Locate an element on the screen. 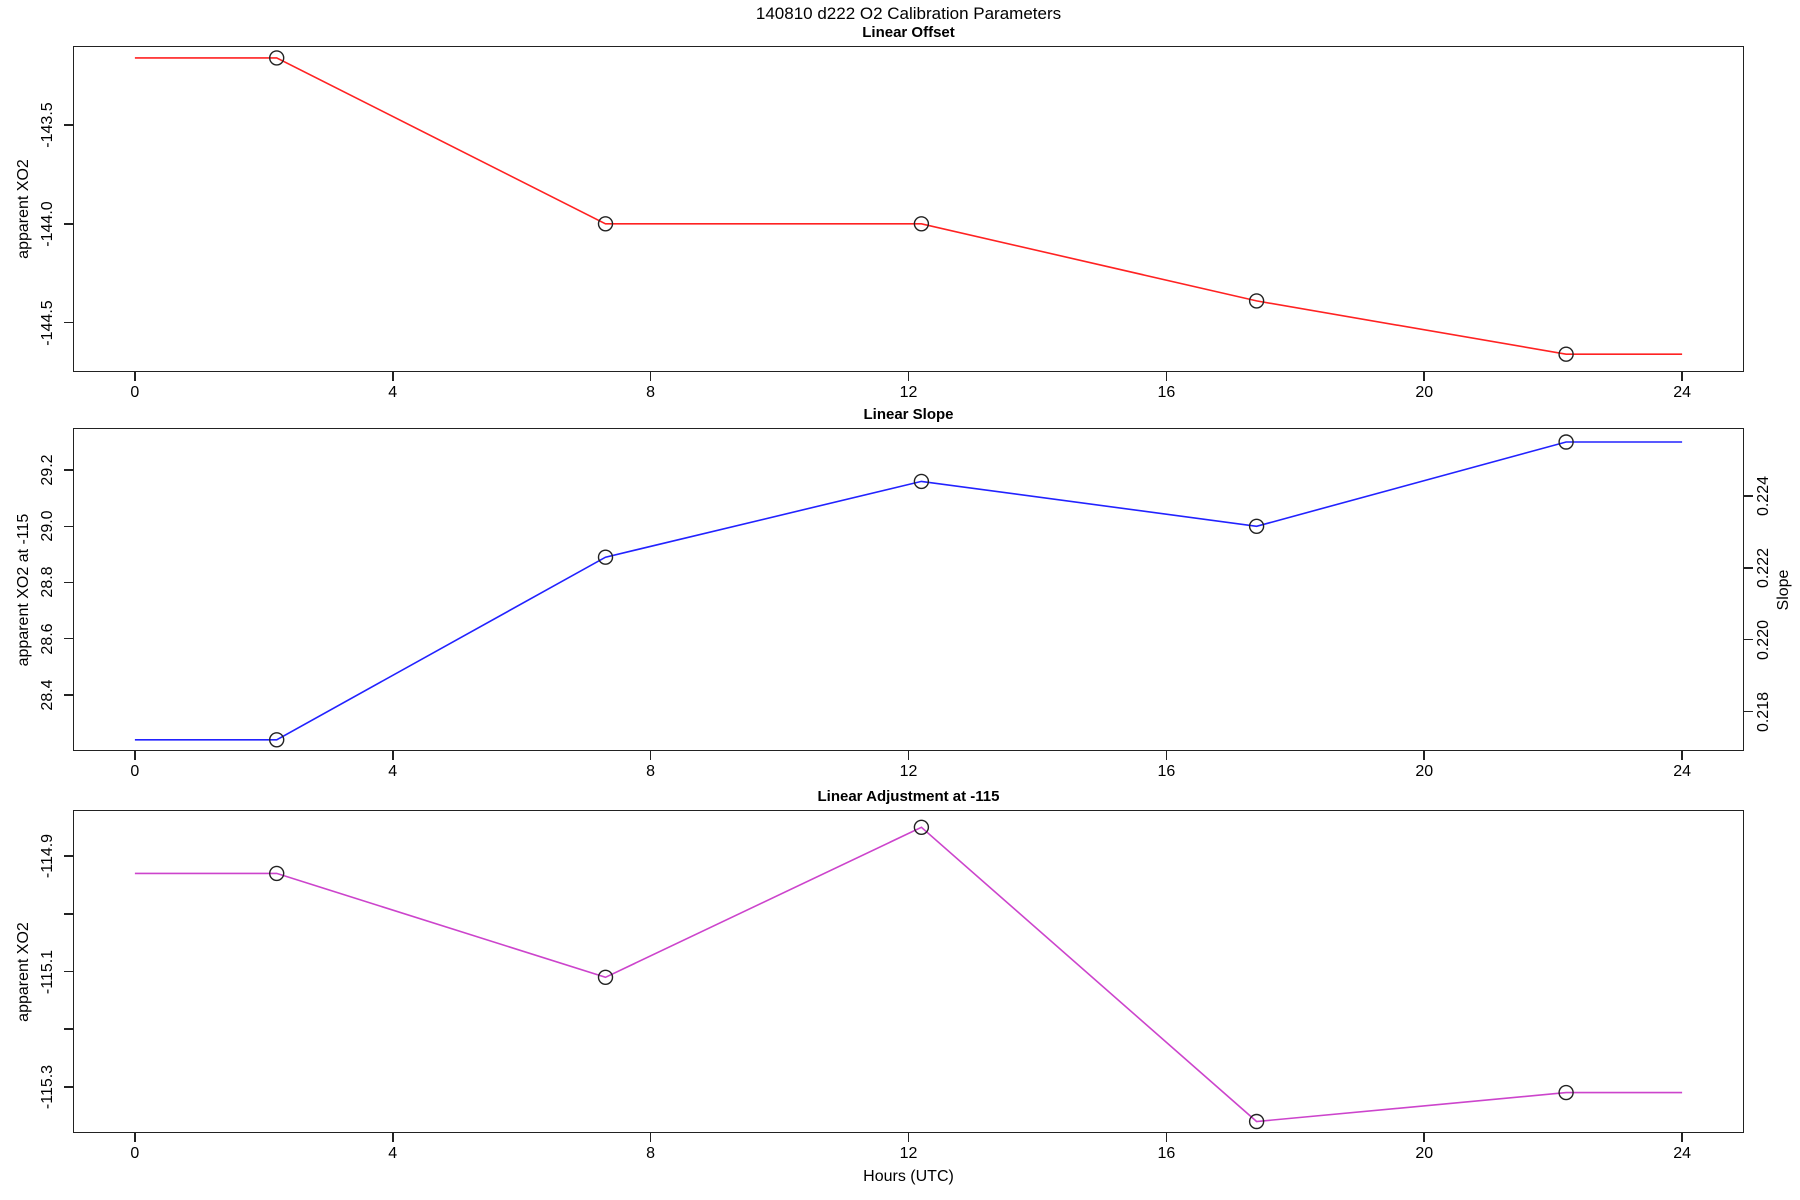 The image size is (1800, 1200). y-axis-label: apparent XO2 at -115 is located at coordinates (23, 589).